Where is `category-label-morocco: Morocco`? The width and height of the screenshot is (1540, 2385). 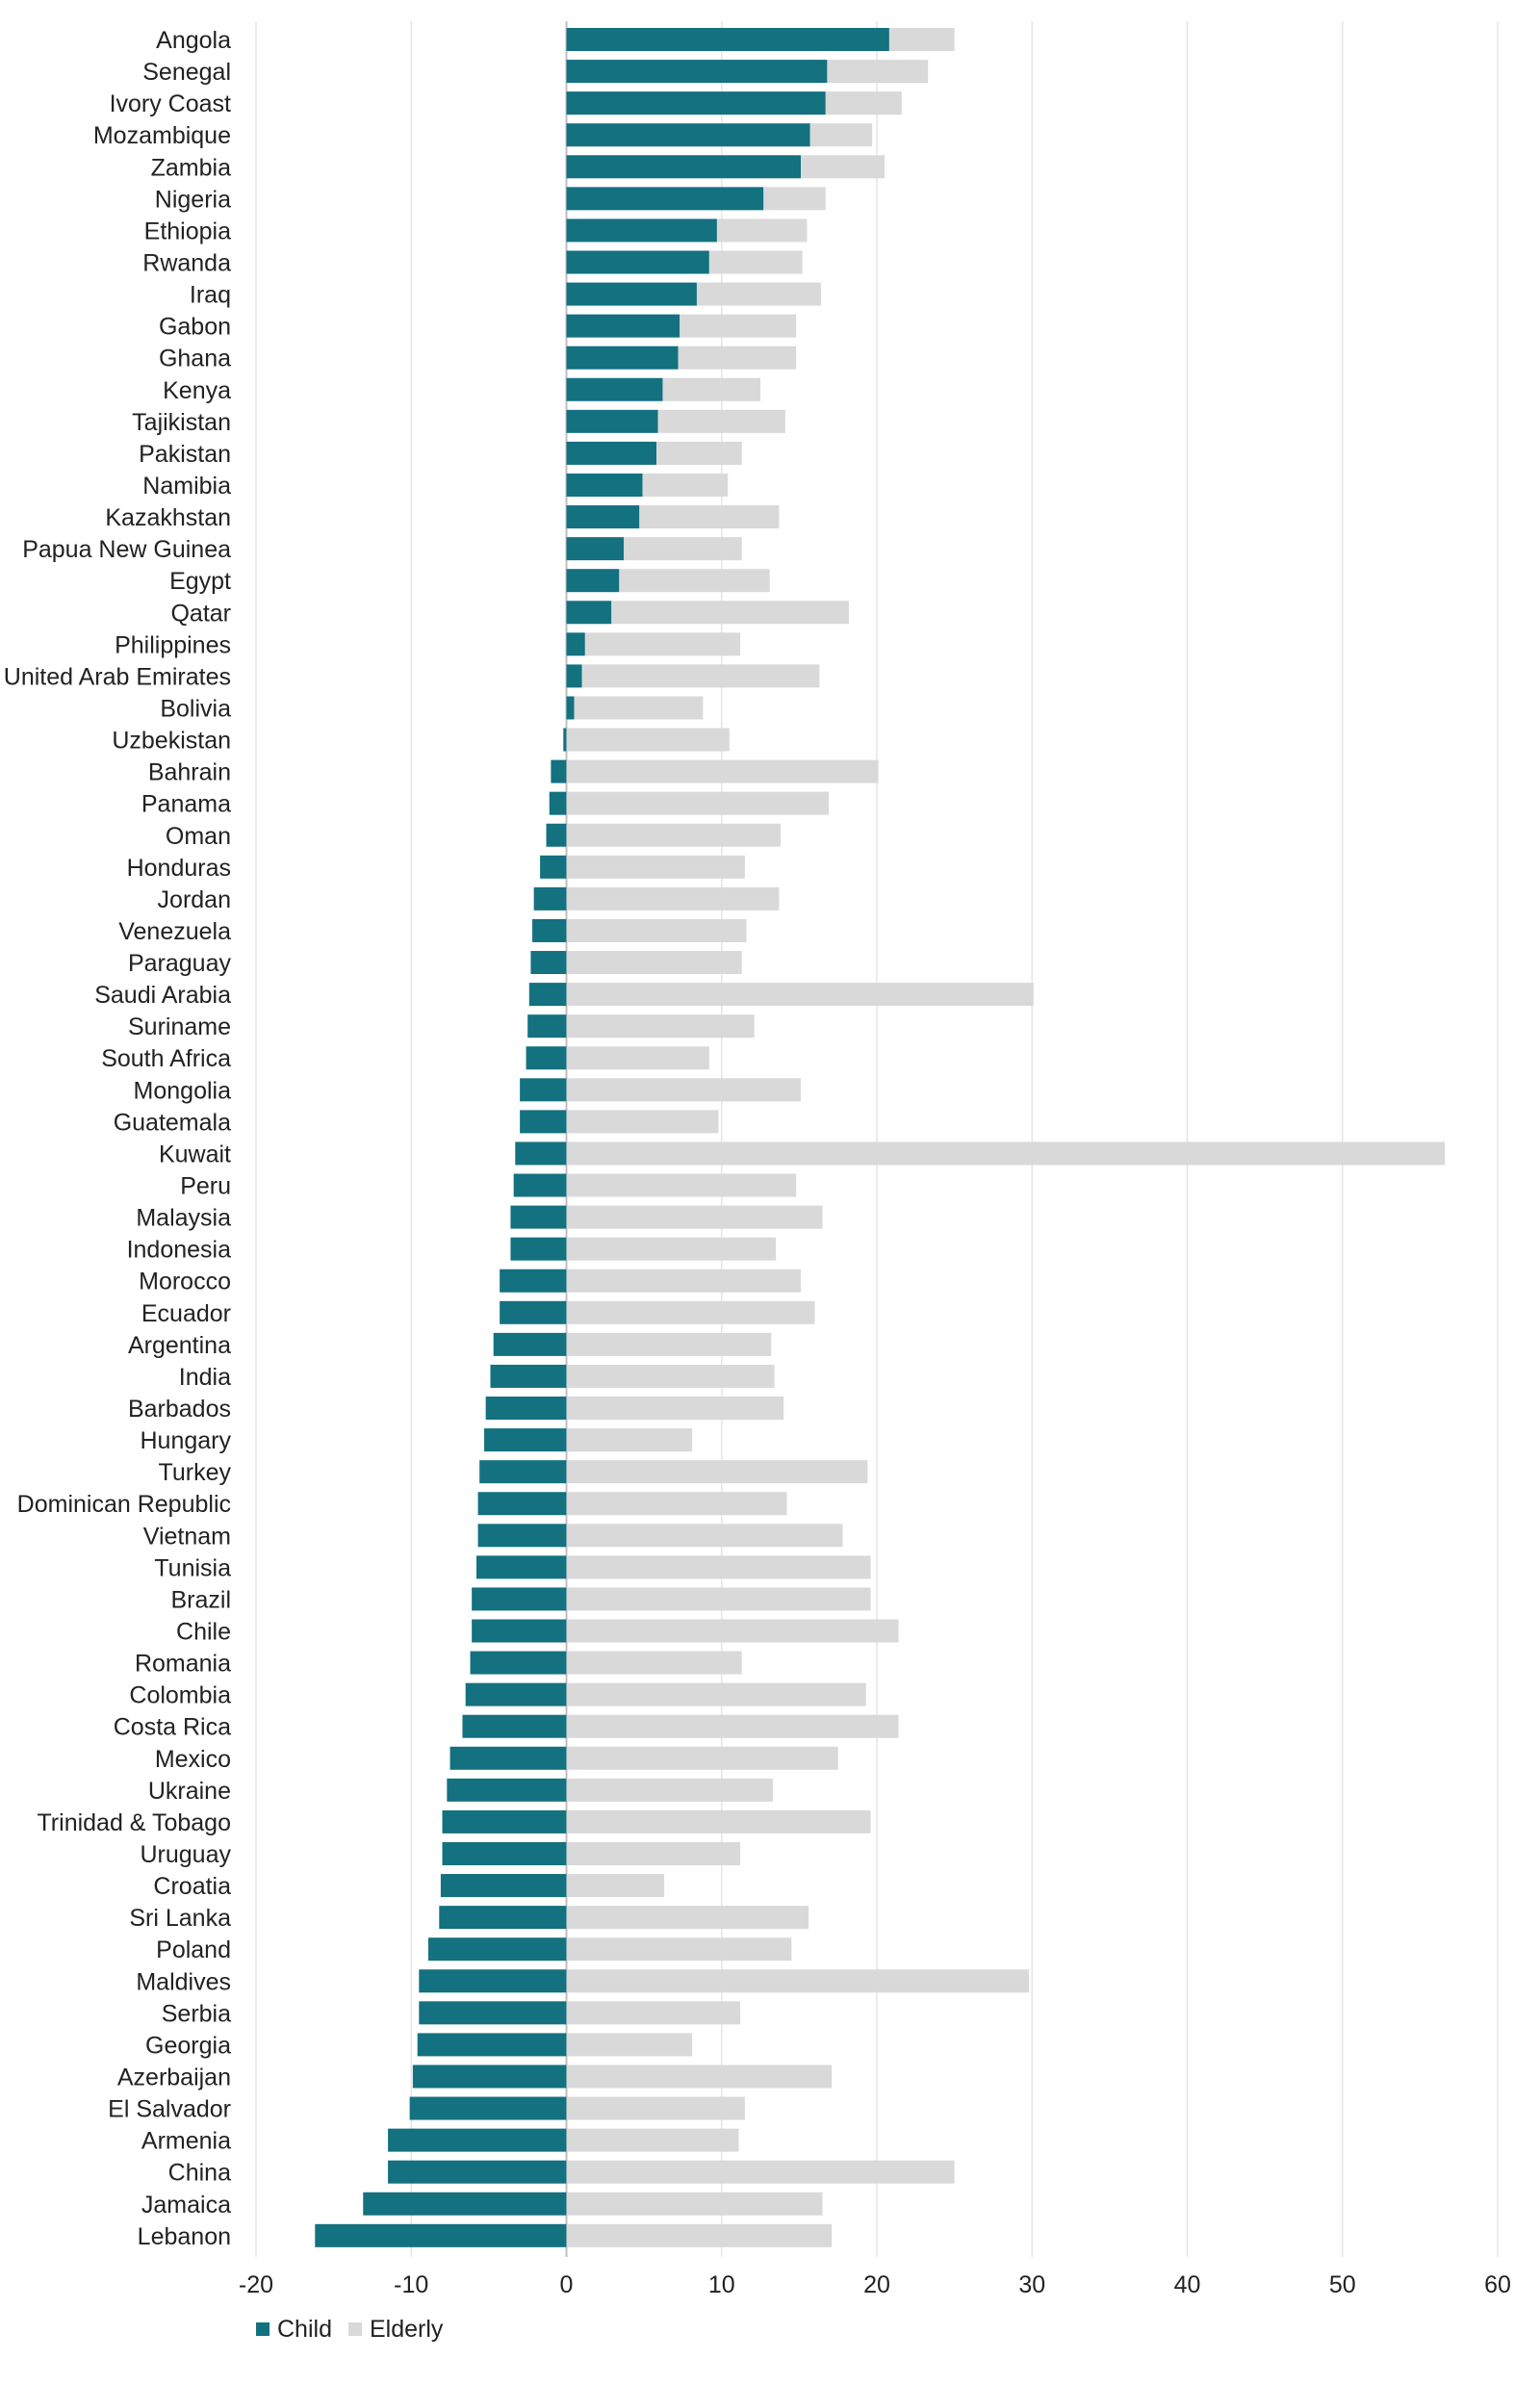
category-label-morocco: Morocco is located at coordinates (185, 1282).